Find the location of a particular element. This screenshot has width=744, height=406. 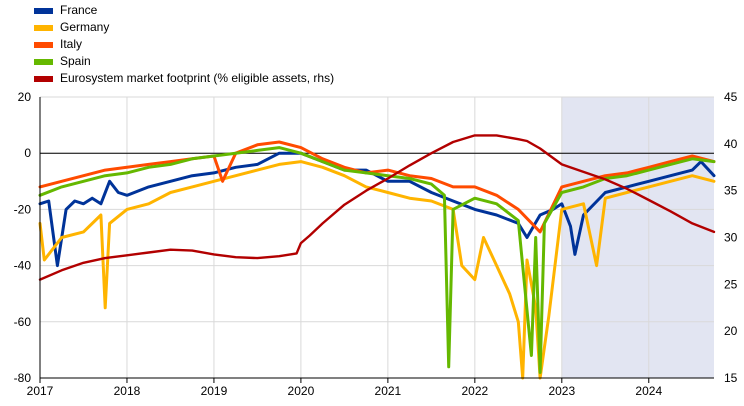

y-left-tick-label: -40 is located at coordinates (23, 266).